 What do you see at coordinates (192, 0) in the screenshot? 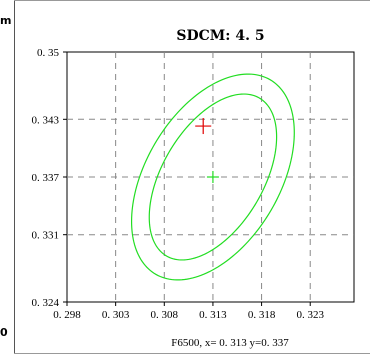
I see `frame-top-line` at bounding box center [192, 0].